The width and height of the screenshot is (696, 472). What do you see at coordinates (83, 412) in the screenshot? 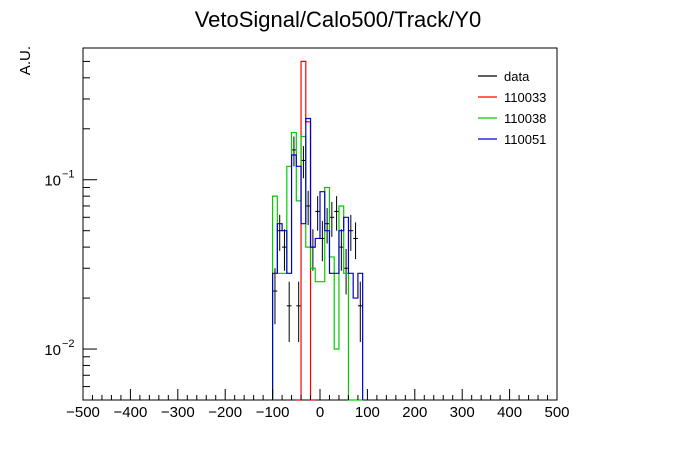
I see `x-tick-label: −500` at bounding box center [83, 412].